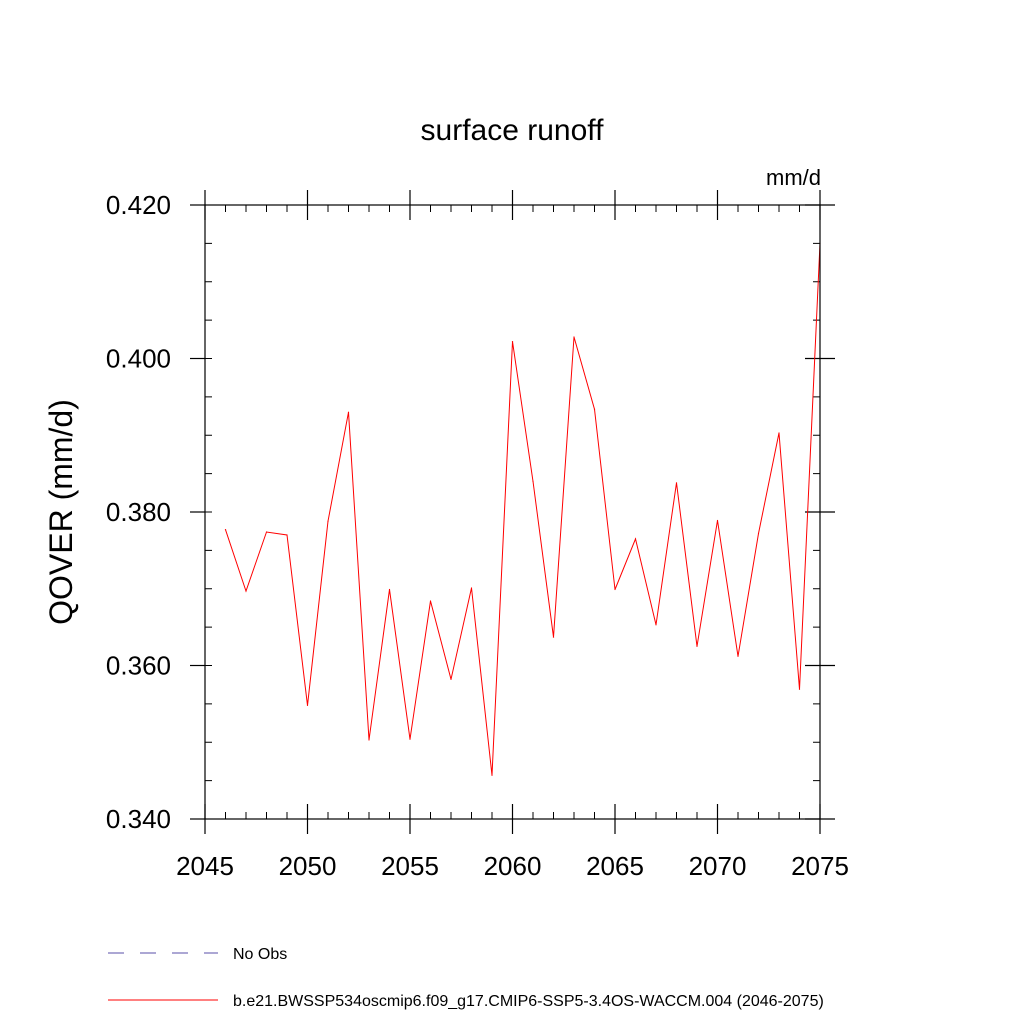 This screenshot has height=1024, width=1024. What do you see at coordinates (61, 512) in the screenshot?
I see `y-axis-label: QOVER (mm/d)` at bounding box center [61, 512].